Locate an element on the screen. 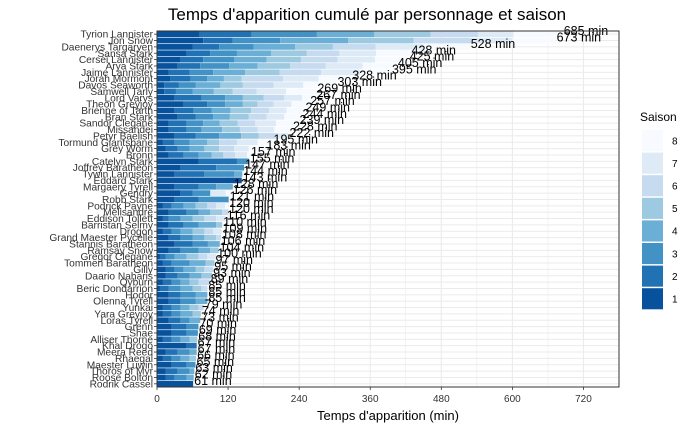 The width and height of the screenshot is (700, 432). legend-label: 1 is located at coordinates (675, 300).